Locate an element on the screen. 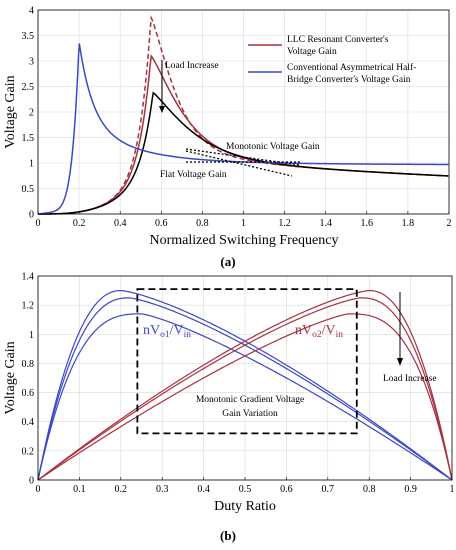  chart-a-tick-x: 2 is located at coordinates (449, 223).